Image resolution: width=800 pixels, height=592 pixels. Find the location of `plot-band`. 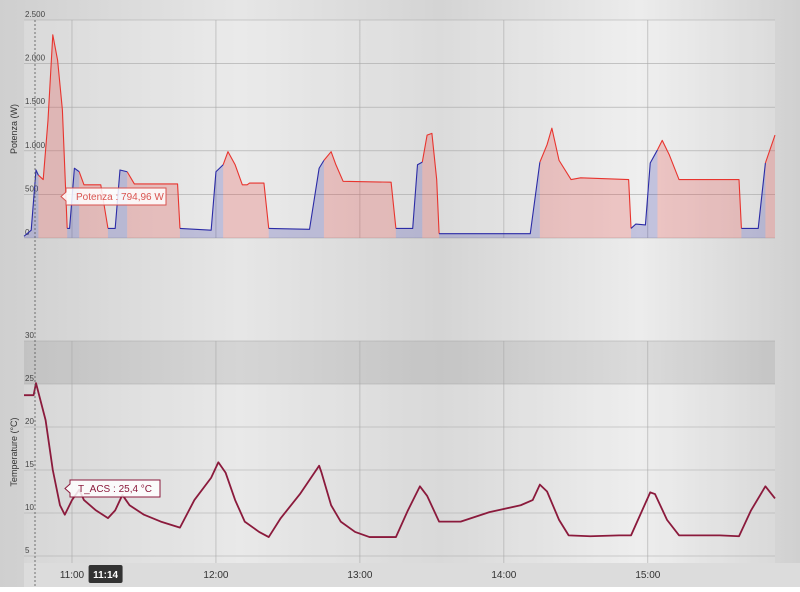

plot-band is located at coordinates (399, 362).